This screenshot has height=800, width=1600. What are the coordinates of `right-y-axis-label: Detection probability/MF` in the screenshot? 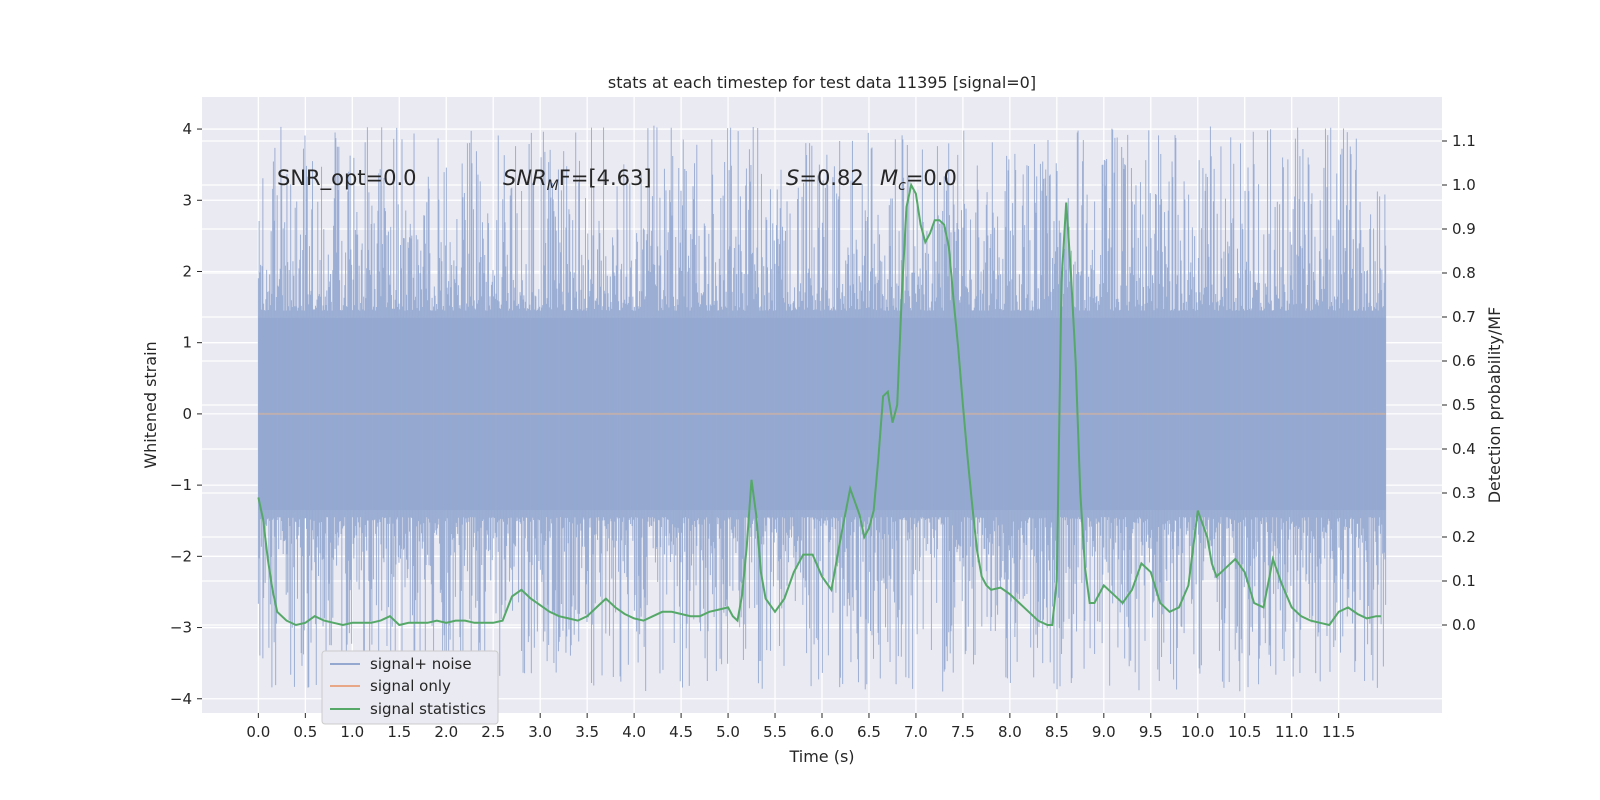 It's located at (1494, 405).